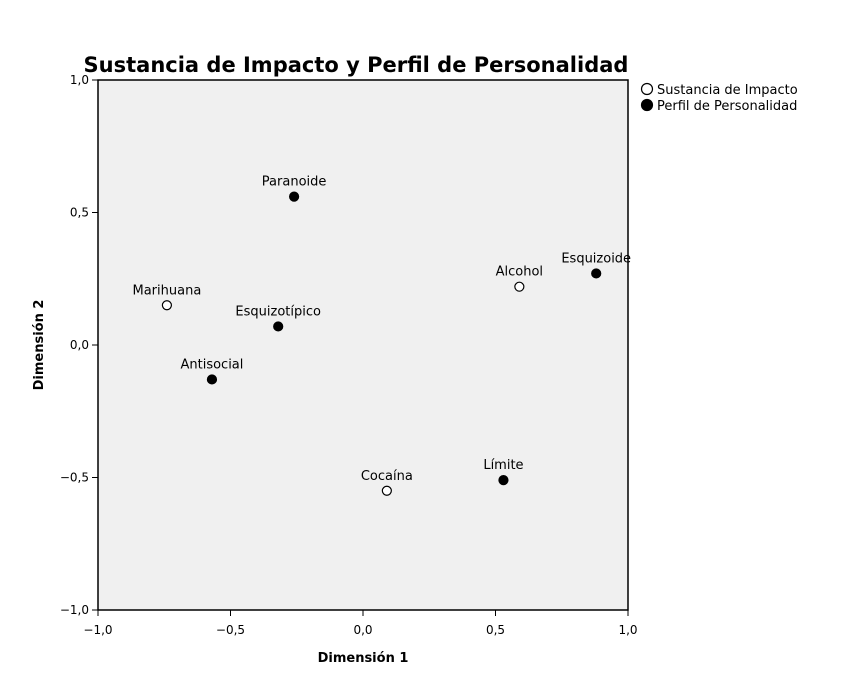 The width and height of the screenshot is (852, 684). What do you see at coordinates (278, 326) in the screenshot?
I see `point-esquizotipico` at bounding box center [278, 326].